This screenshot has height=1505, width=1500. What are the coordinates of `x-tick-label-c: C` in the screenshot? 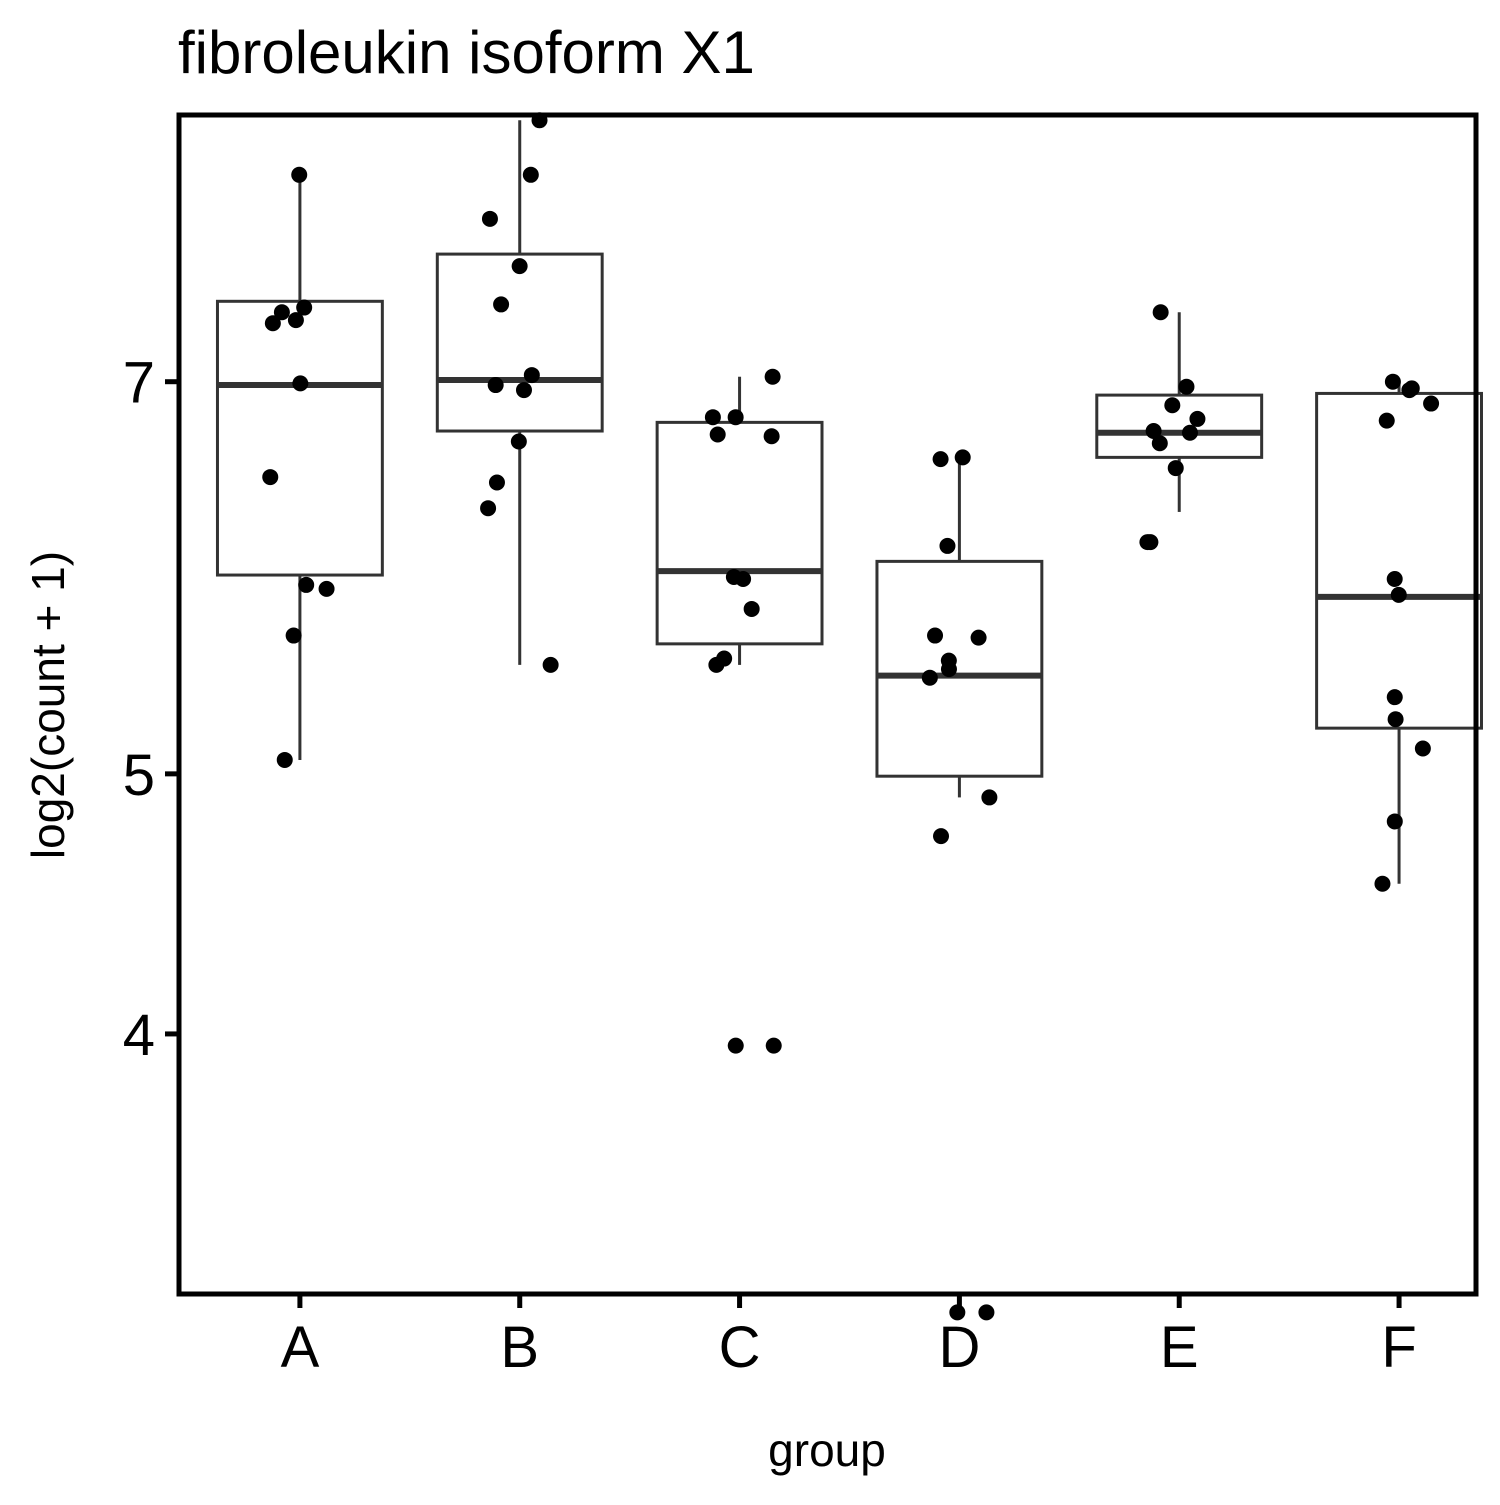 It's located at (740, 1347).